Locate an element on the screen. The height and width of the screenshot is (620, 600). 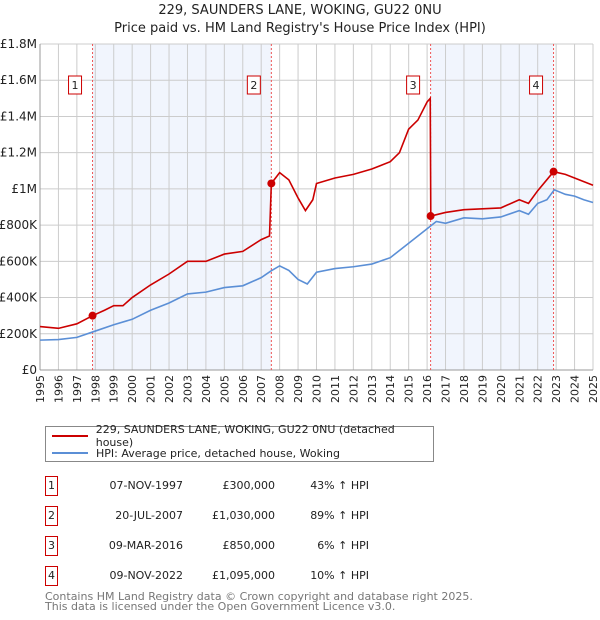
hpi-change: 43% ↑ HPI is located at coordinates (339, 485).